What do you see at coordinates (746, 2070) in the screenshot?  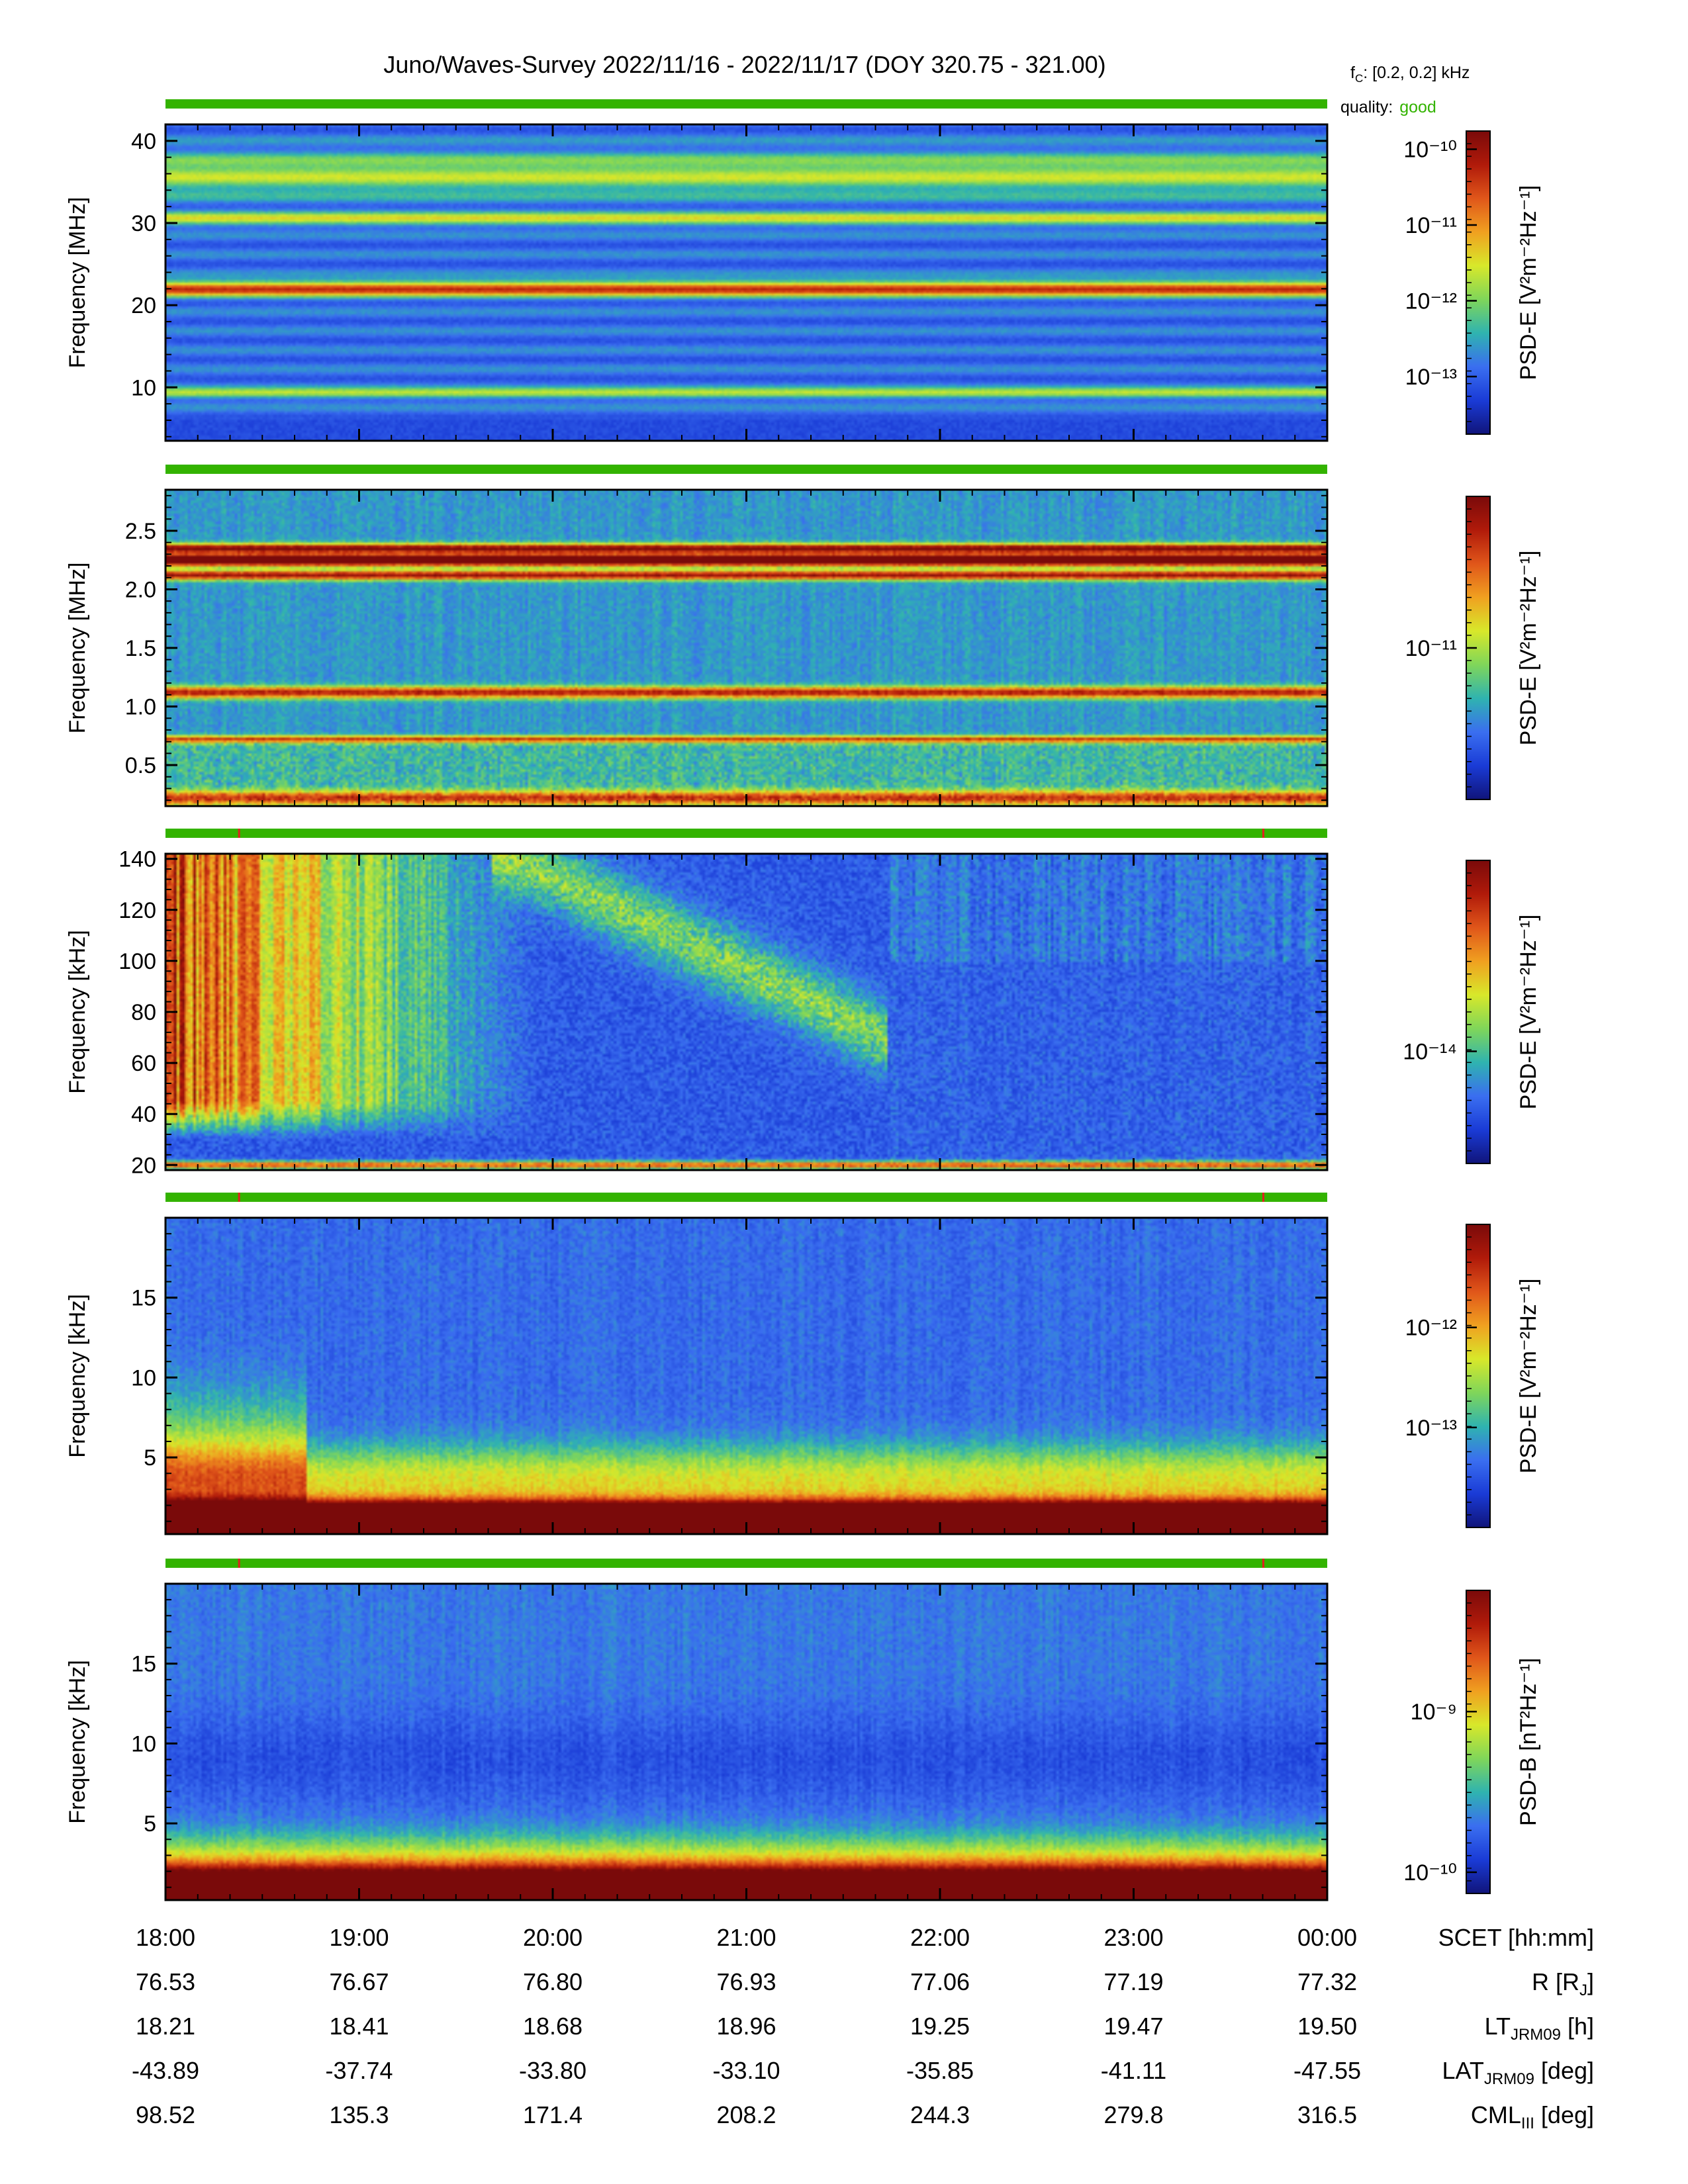 I see `x-tick-label: -33.10` at bounding box center [746, 2070].